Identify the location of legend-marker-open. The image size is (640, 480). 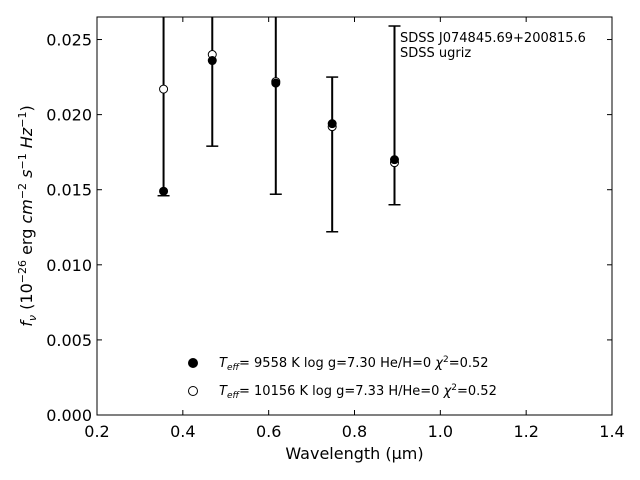
(193, 391).